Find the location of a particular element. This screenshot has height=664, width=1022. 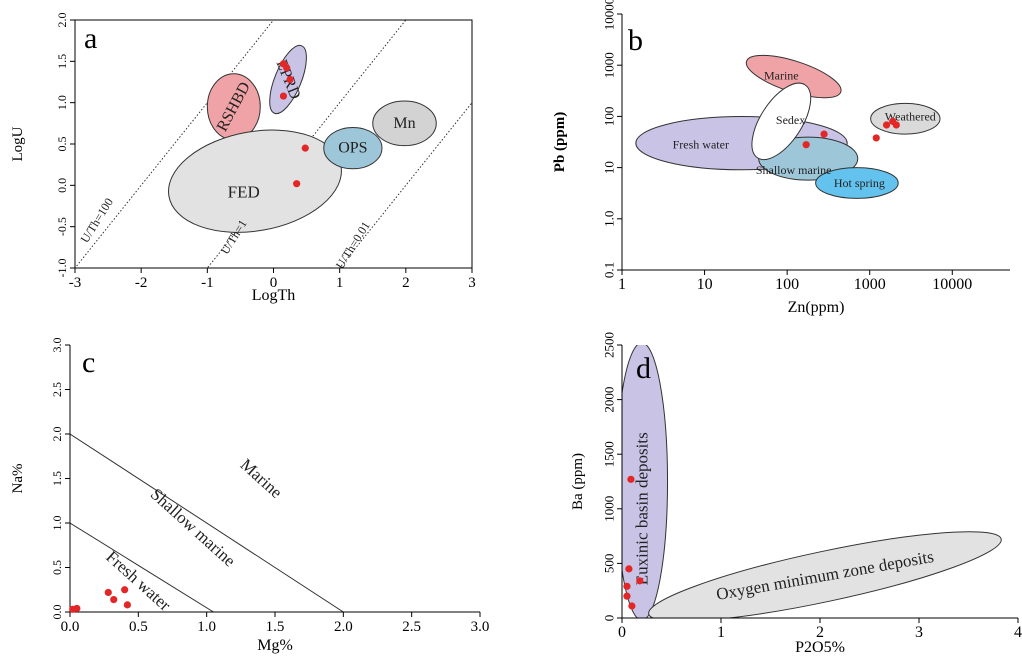

region-label: Mn is located at coordinates (404, 123).